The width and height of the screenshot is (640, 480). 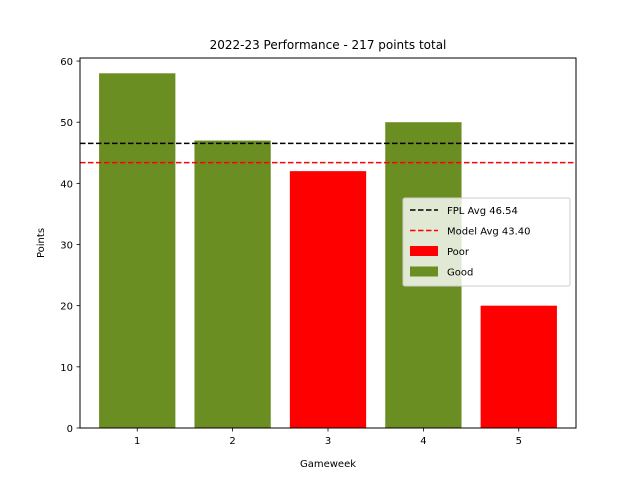 I want to click on legend-entry-good-label: Good, so click(x=460, y=273).